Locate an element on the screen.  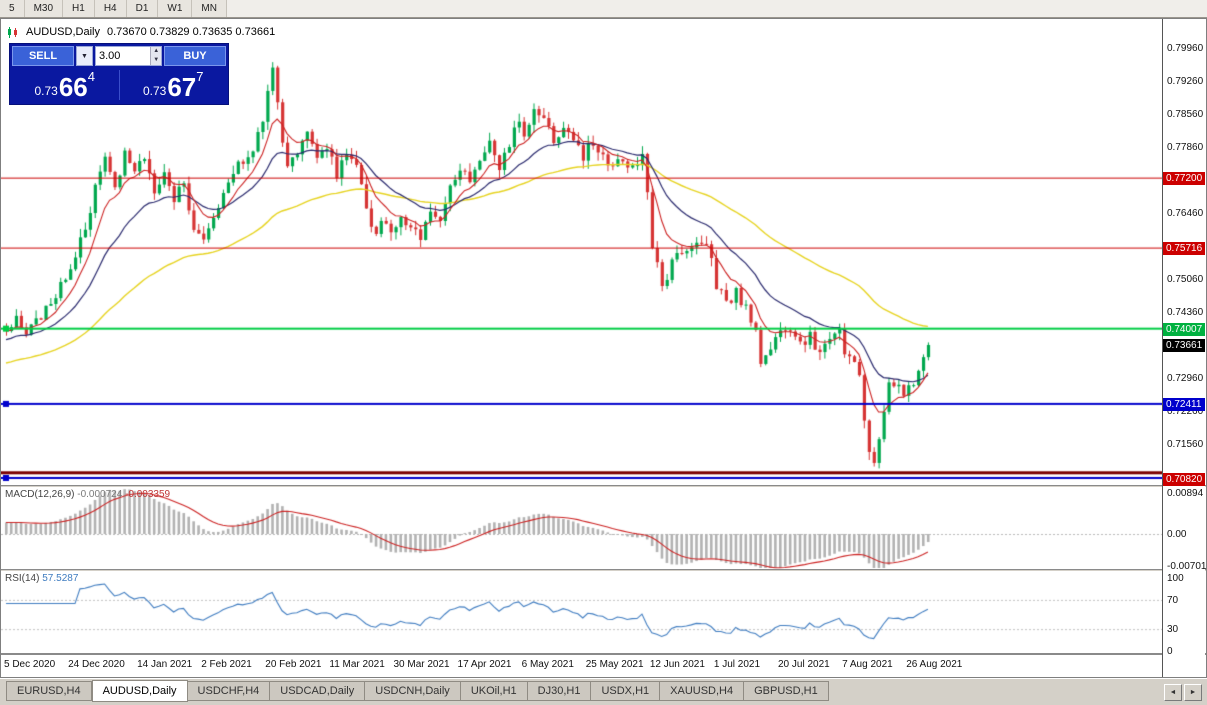
volume-field: ▲ ▼ is located at coordinates (128, 56).